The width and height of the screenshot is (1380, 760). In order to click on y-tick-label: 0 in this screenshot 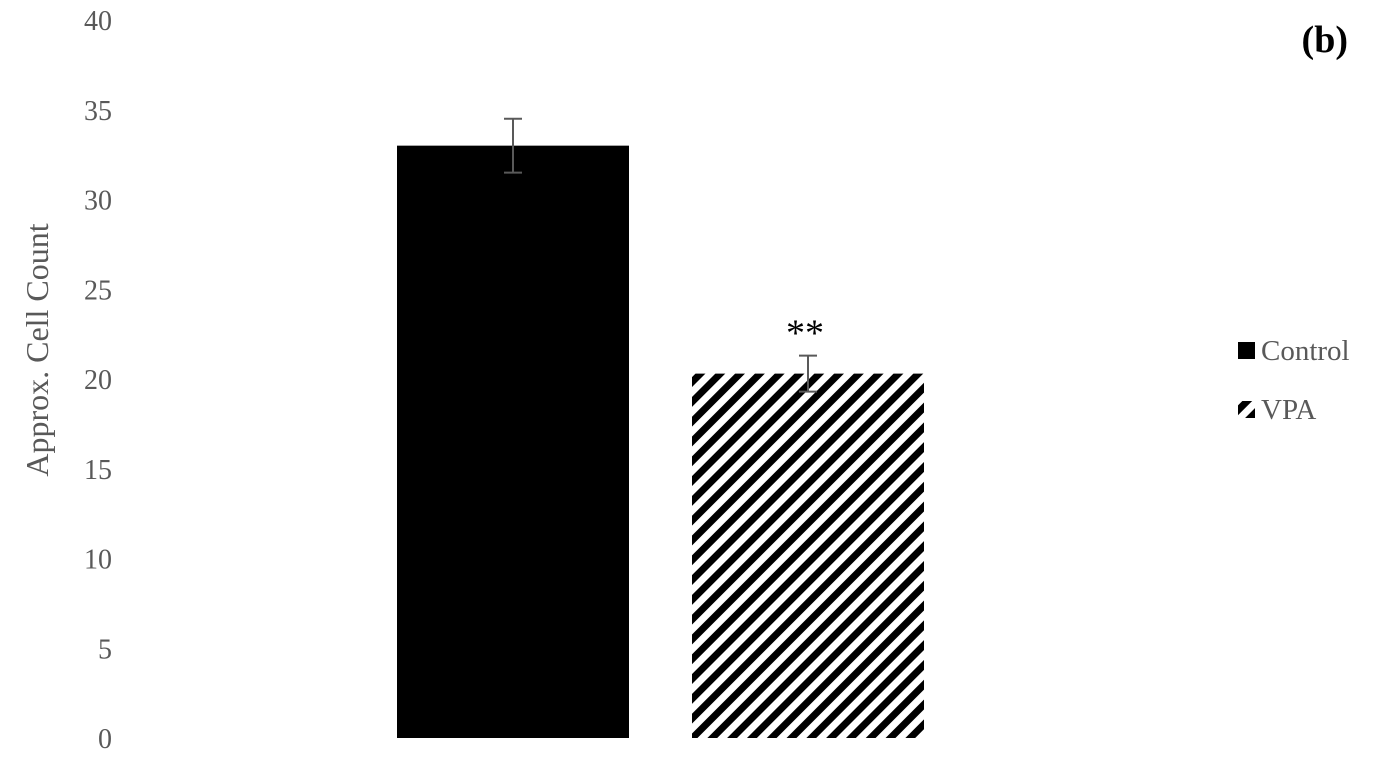, I will do `click(105, 739)`.